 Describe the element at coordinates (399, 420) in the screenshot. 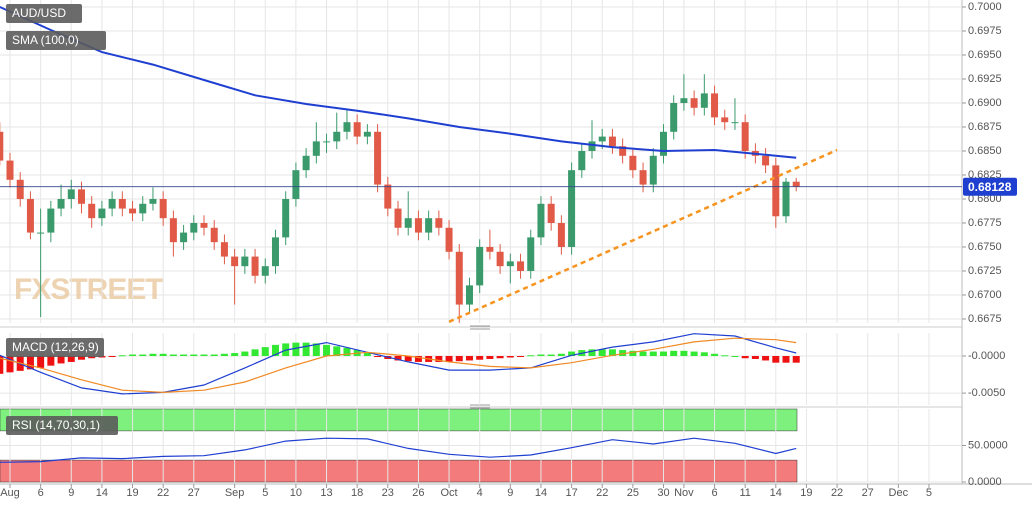

I see `band` at that location.